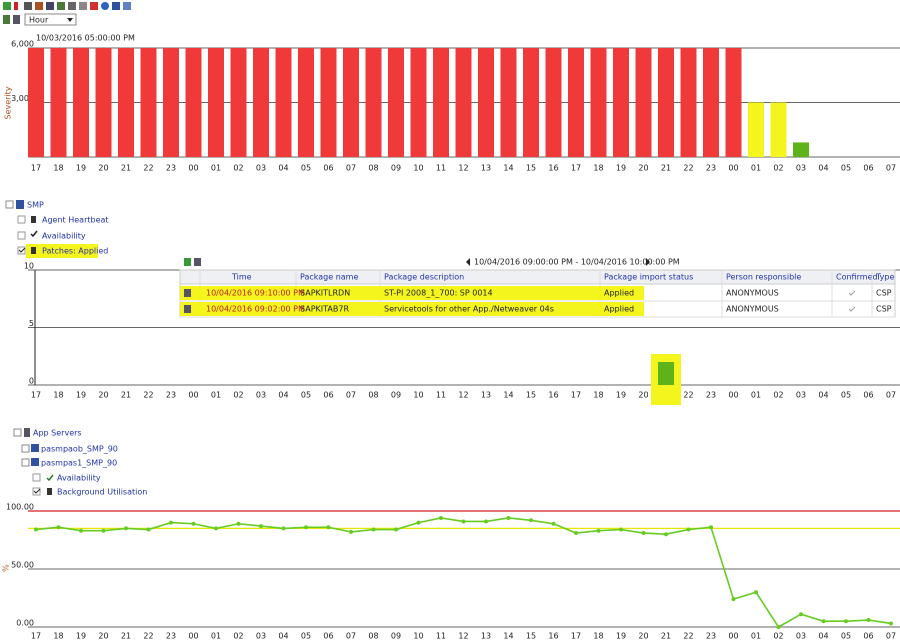  Describe the element at coordinates (373, 636) in the screenshot. I see `x-tick-label: 08` at that location.